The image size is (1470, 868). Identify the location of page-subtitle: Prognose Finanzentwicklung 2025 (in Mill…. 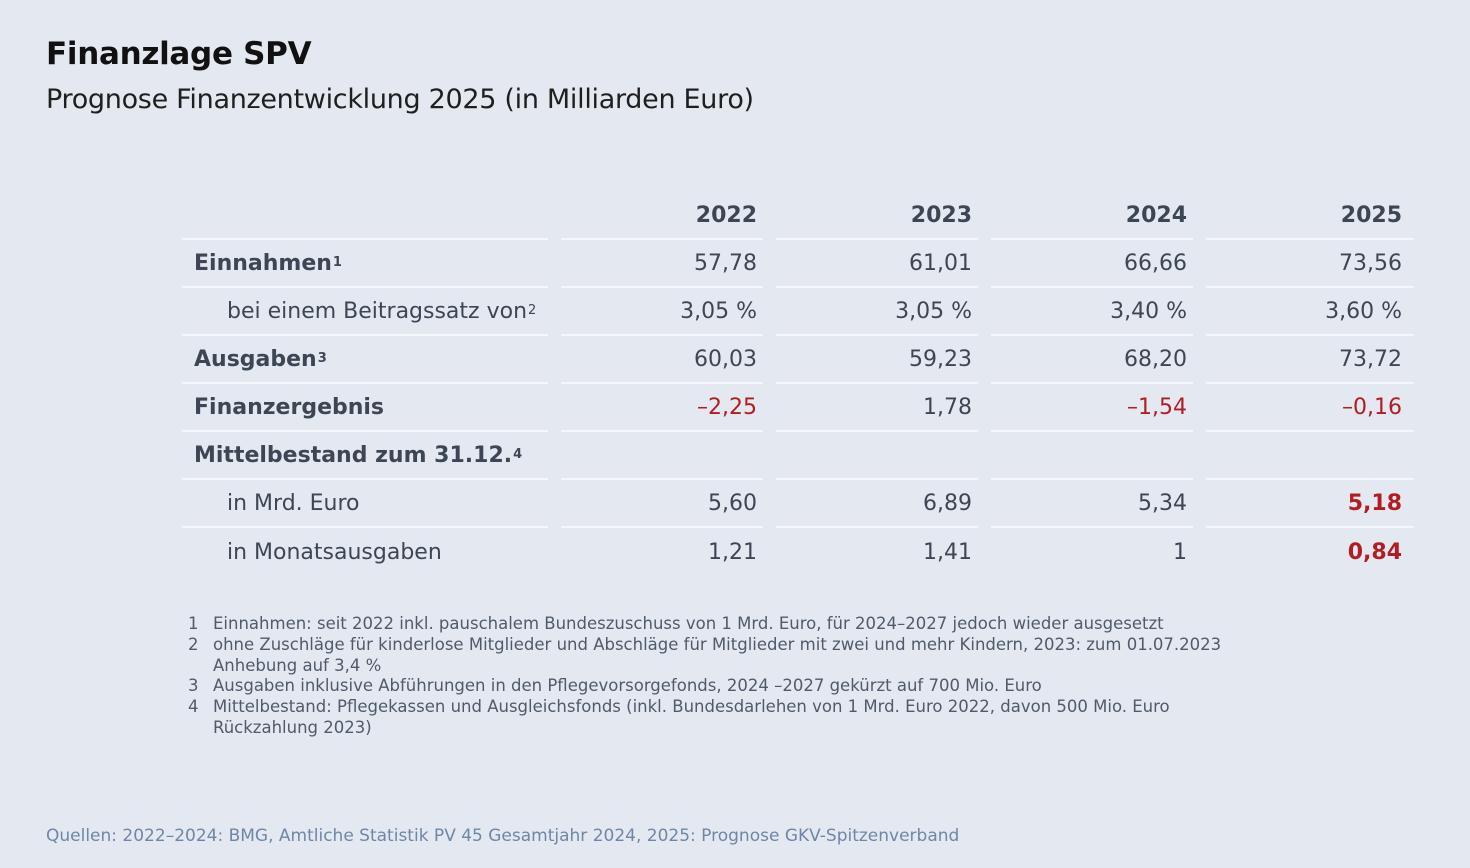
(400, 99).